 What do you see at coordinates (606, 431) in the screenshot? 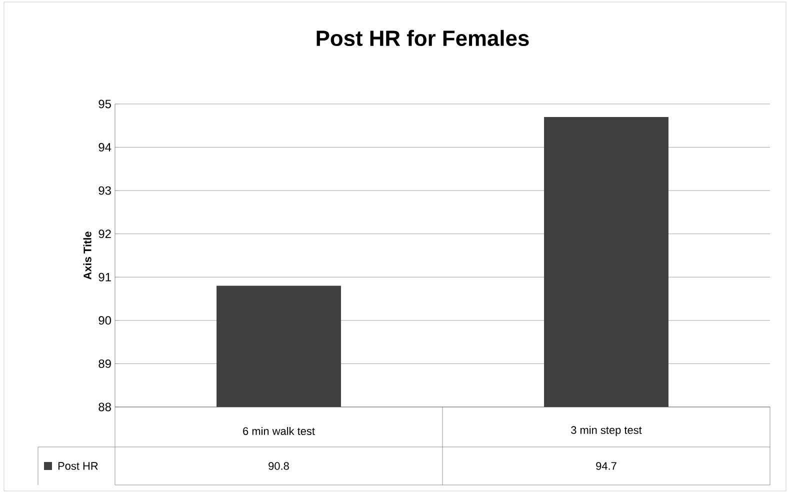
I see `x-tick-label: 3 min step test` at bounding box center [606, 431].